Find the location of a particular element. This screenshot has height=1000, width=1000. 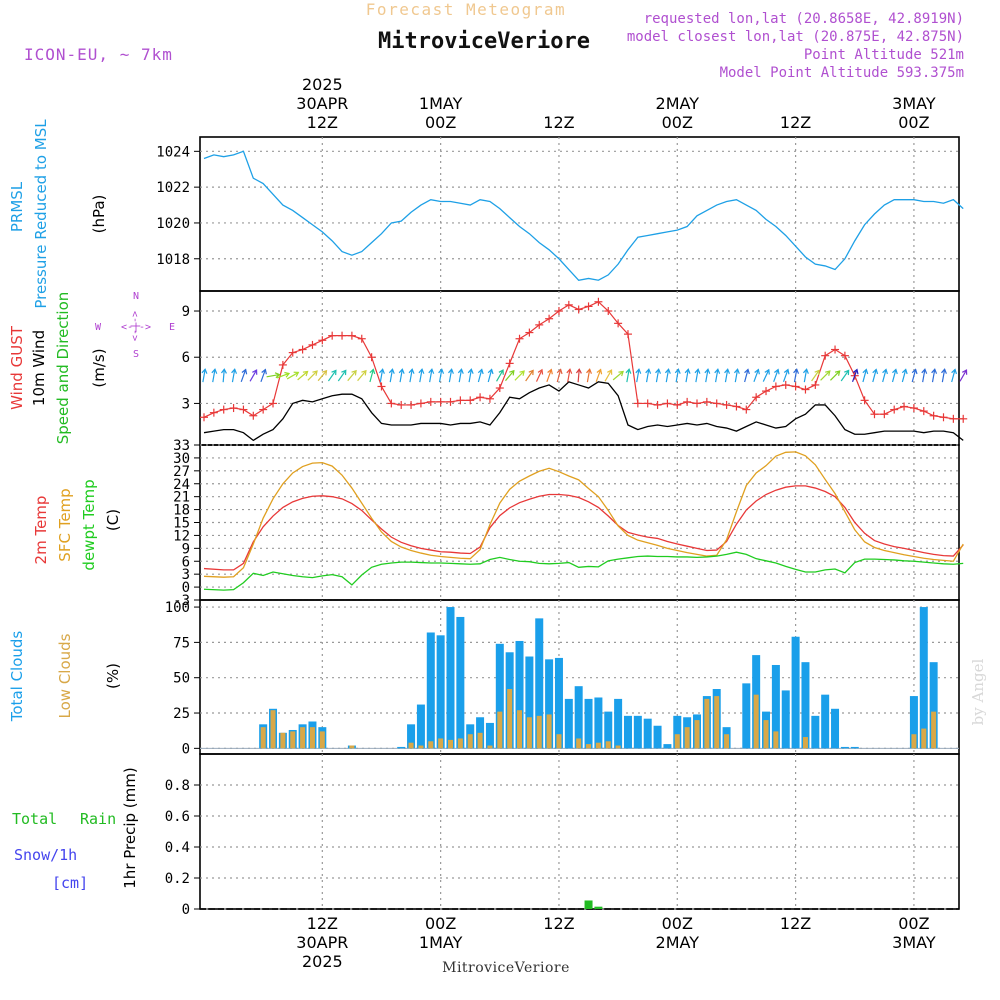

bottom-time-label: 00Z is located at coordinates (677, 923).